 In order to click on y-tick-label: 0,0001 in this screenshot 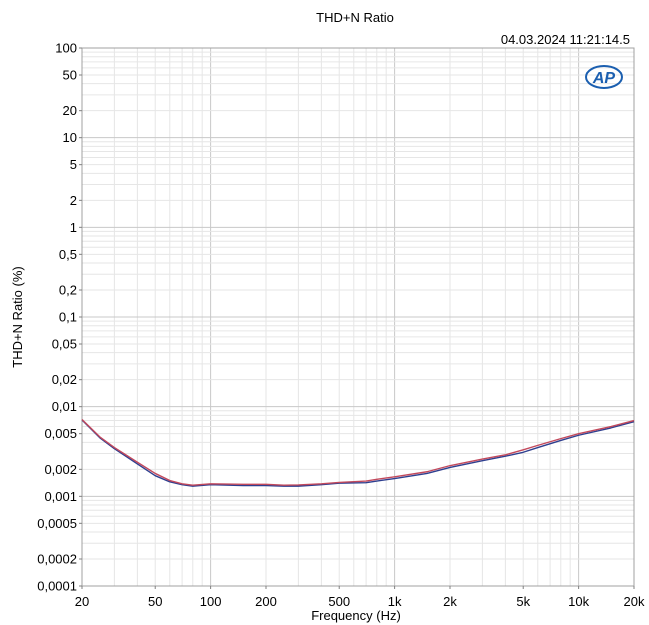, I will do `click(57, 586)`.